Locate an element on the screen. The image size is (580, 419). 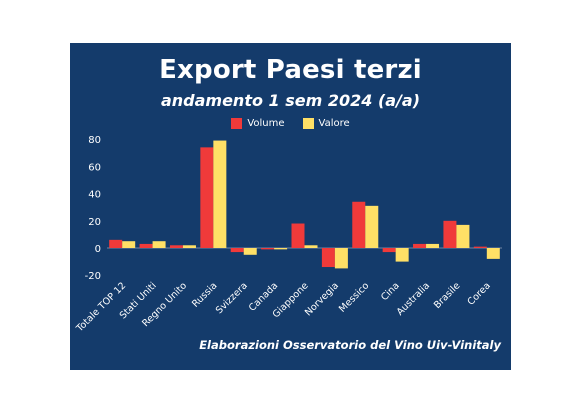
legend-swatch-valore is located at coordinates (308, 123).